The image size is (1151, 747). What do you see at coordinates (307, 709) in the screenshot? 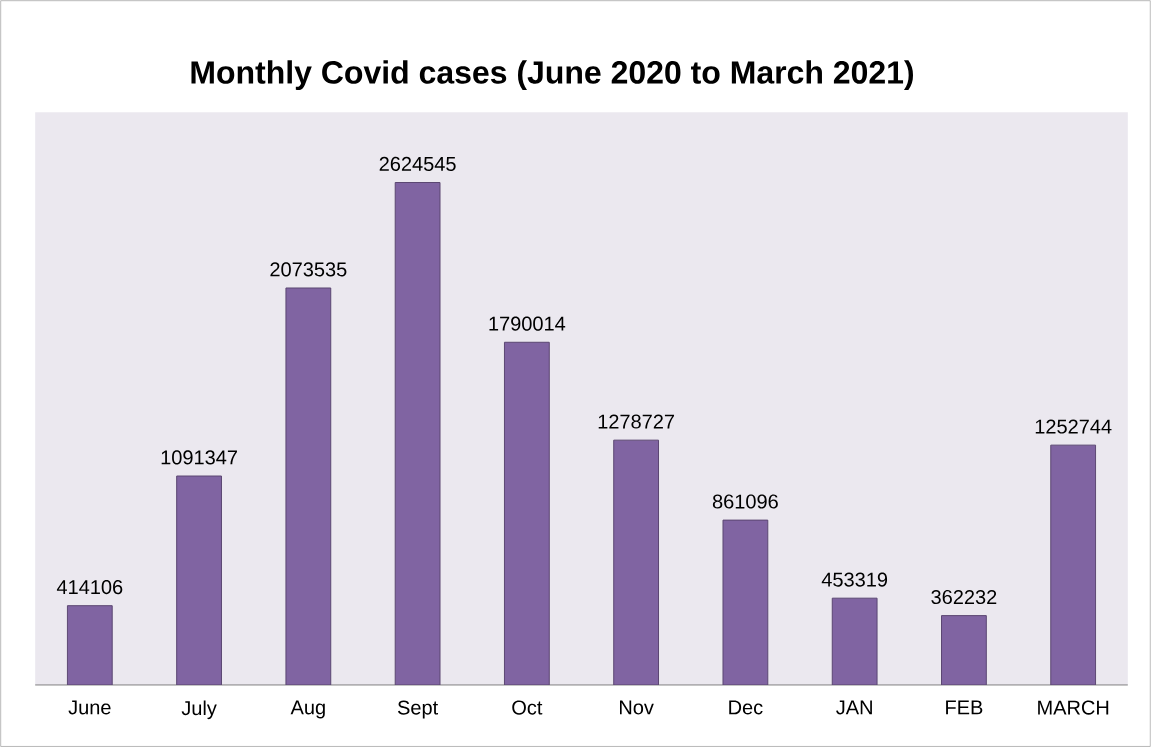
I see `x-tick-label: Aug` at bounding box center [307, 709].